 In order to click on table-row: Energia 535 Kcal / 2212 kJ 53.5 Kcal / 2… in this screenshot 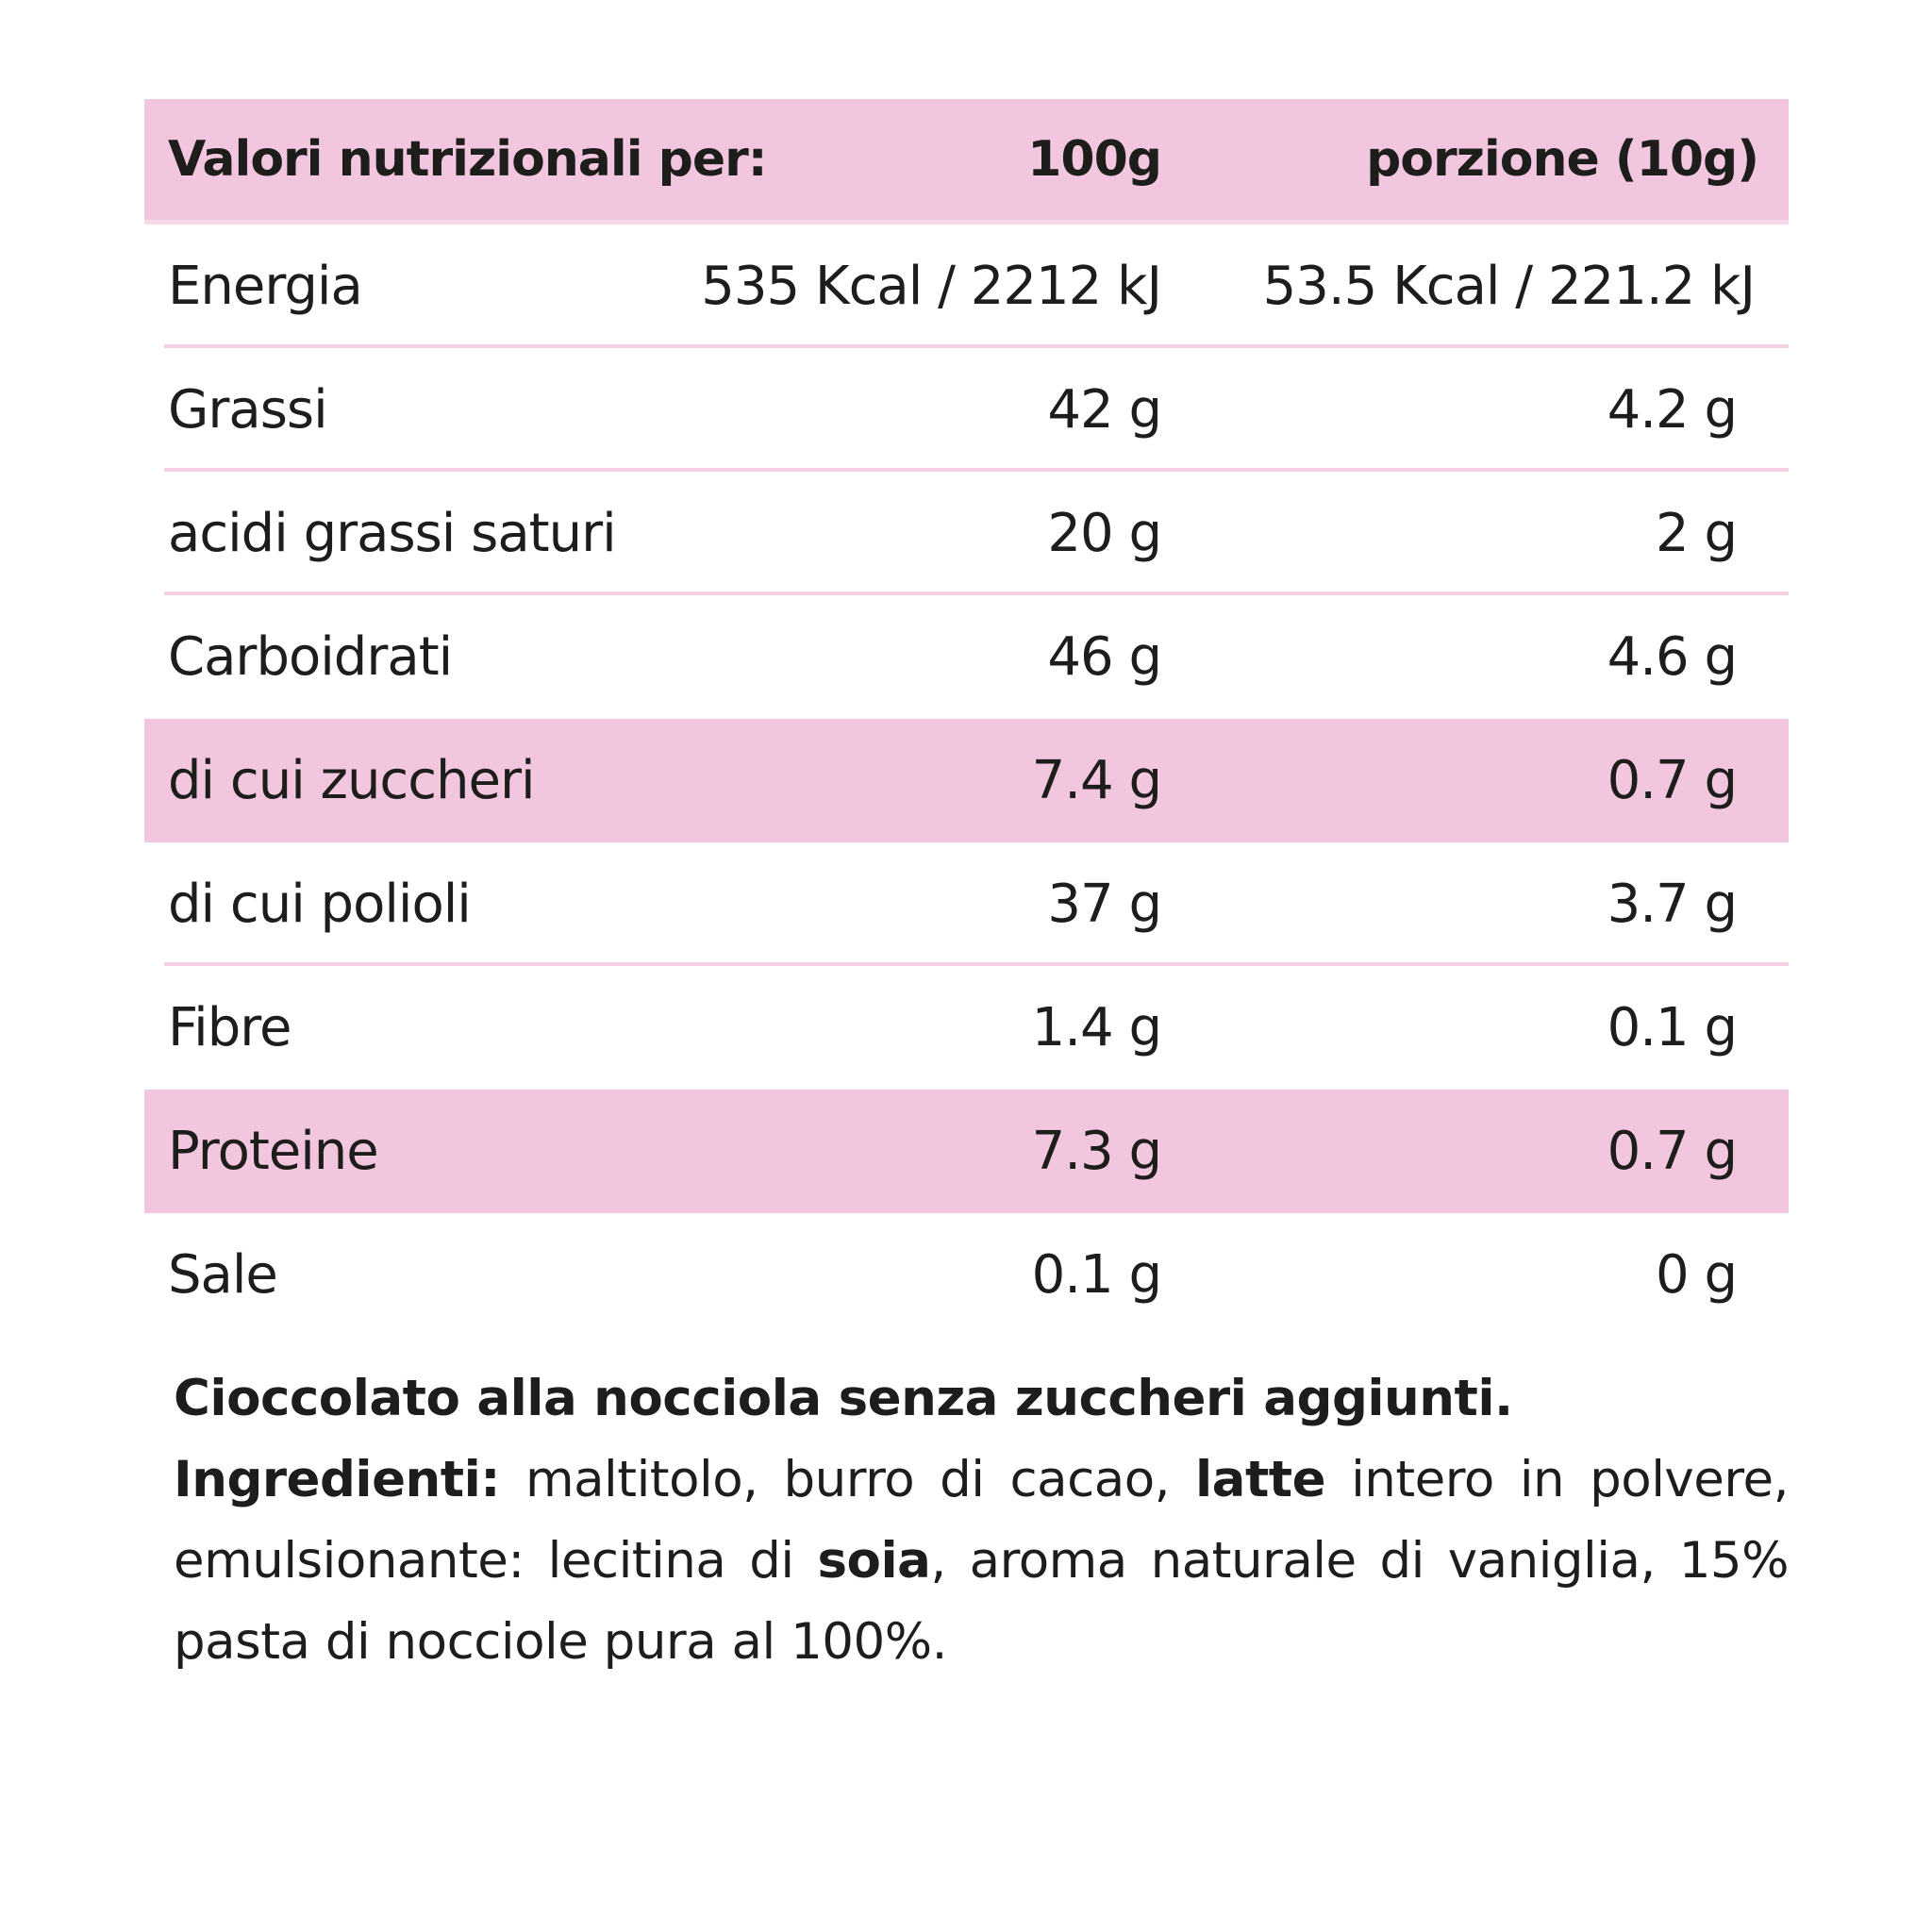, I will do `click(967, 287)`.